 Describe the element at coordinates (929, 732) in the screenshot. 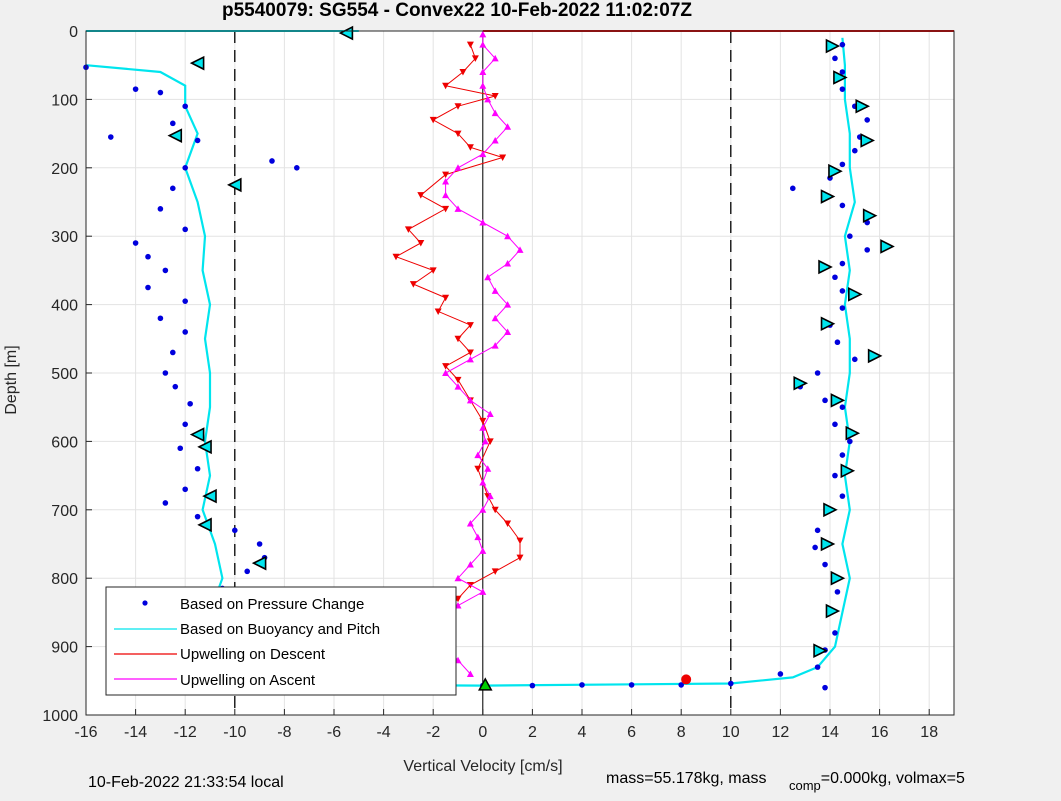

I see `x-tick-label: 18` at that location.